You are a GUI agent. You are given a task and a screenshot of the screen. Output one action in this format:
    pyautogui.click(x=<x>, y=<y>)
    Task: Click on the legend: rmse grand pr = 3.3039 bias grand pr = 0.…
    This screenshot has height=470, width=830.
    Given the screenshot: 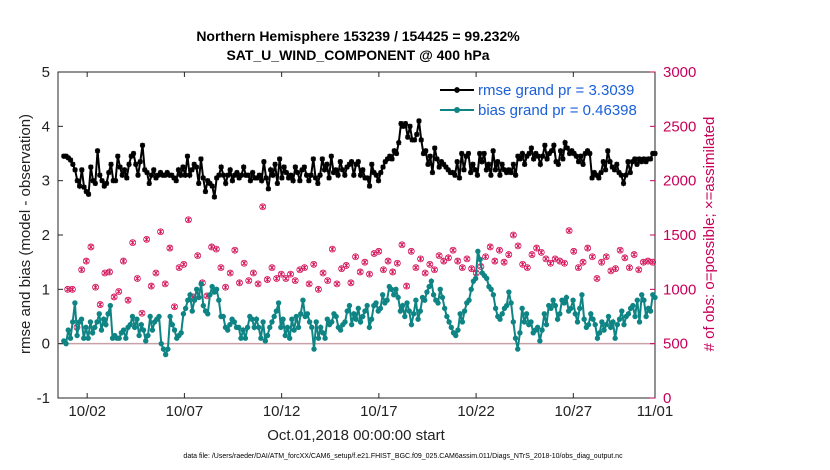 What is the action you would take?
    pyautogui.click(x=543, y=100)
    